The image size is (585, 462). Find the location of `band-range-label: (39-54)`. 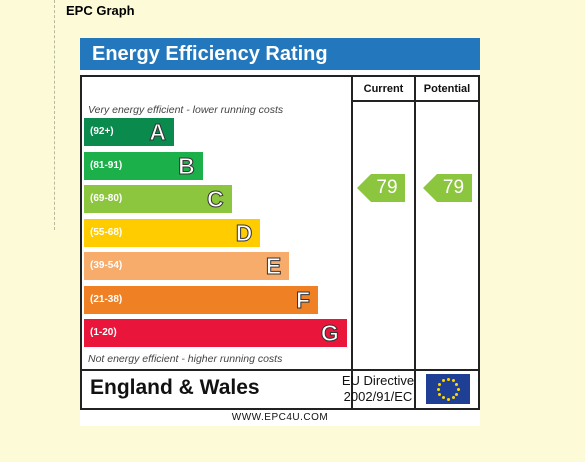

band-range-label: (39-54) is located at coordinates (106, 265).